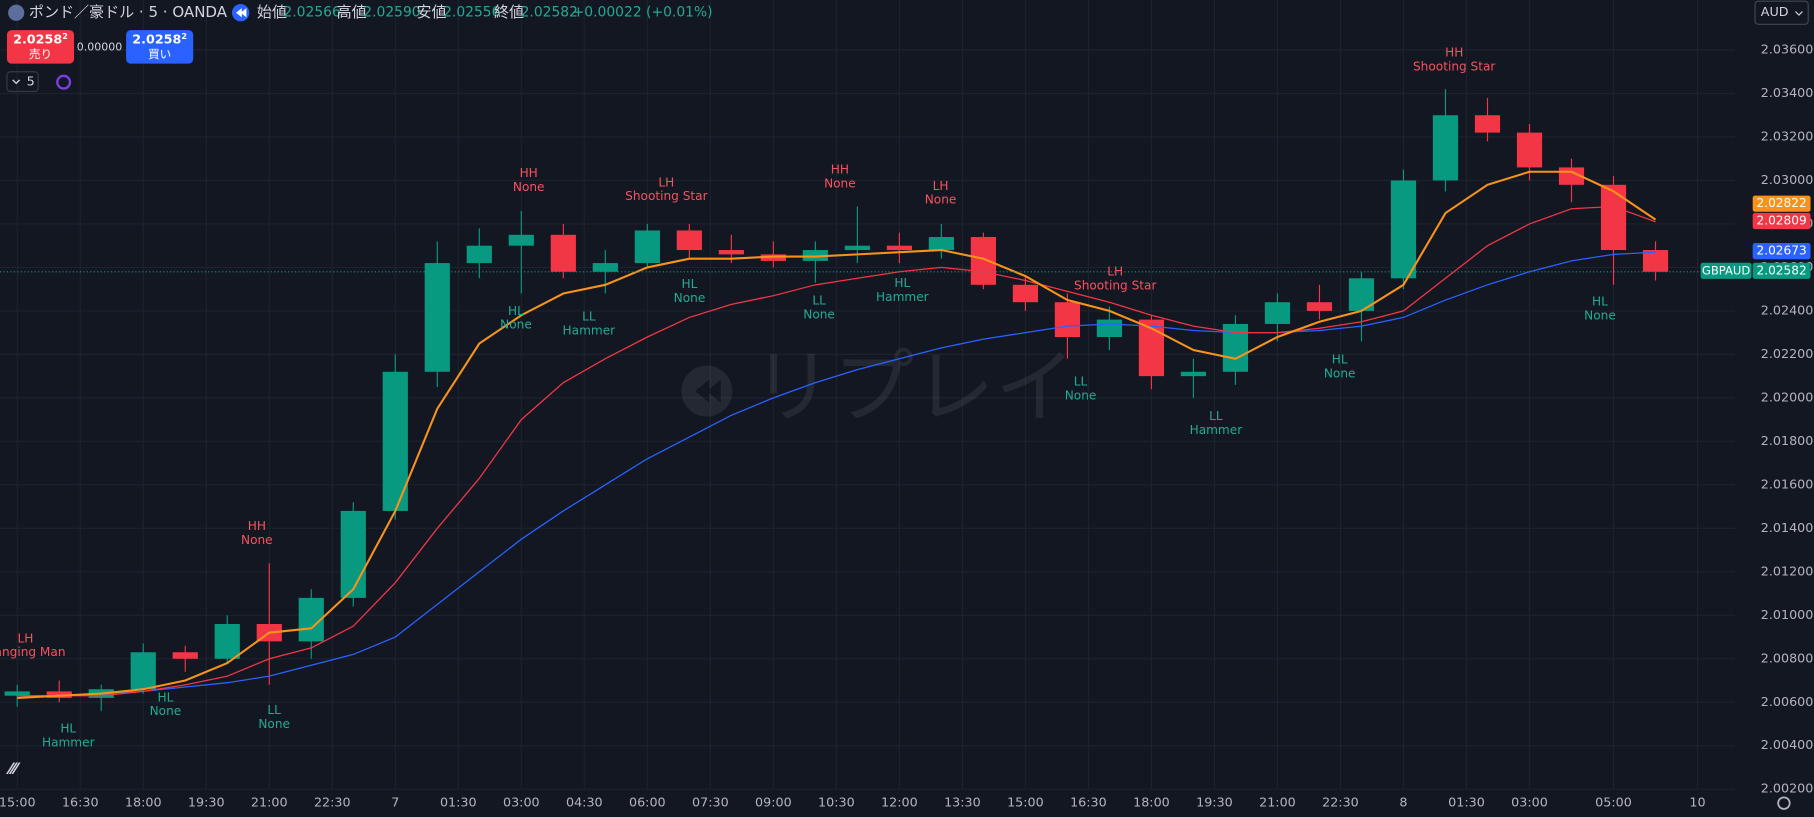 The image size is (1814, 817). I want to click on x-tick-label: 21:00, so click(269, 802).